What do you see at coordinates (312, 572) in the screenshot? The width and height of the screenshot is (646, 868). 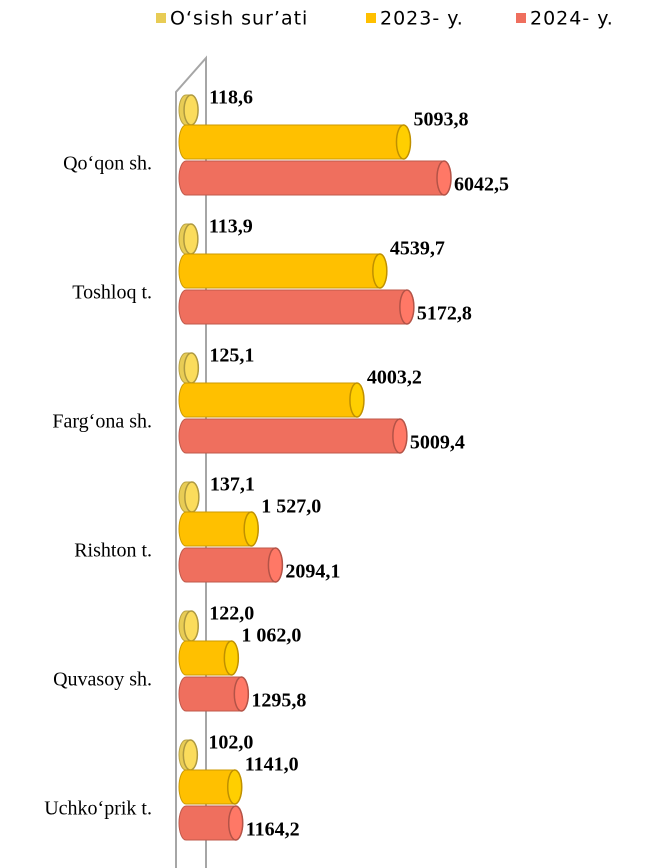 I see `value-label: 2094,1` at bounding box center [312, 572].